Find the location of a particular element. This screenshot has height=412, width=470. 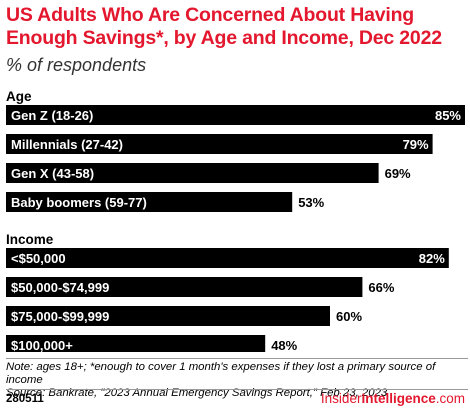

group-label: Age is located at coordinates (19, 96).